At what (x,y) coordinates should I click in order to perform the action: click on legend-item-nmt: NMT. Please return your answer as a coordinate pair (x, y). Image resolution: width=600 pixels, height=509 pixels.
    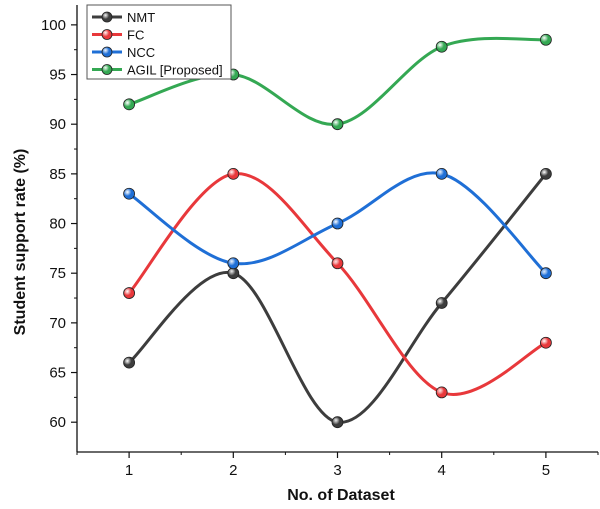
    Looking at the image, I should click on (123, 17).